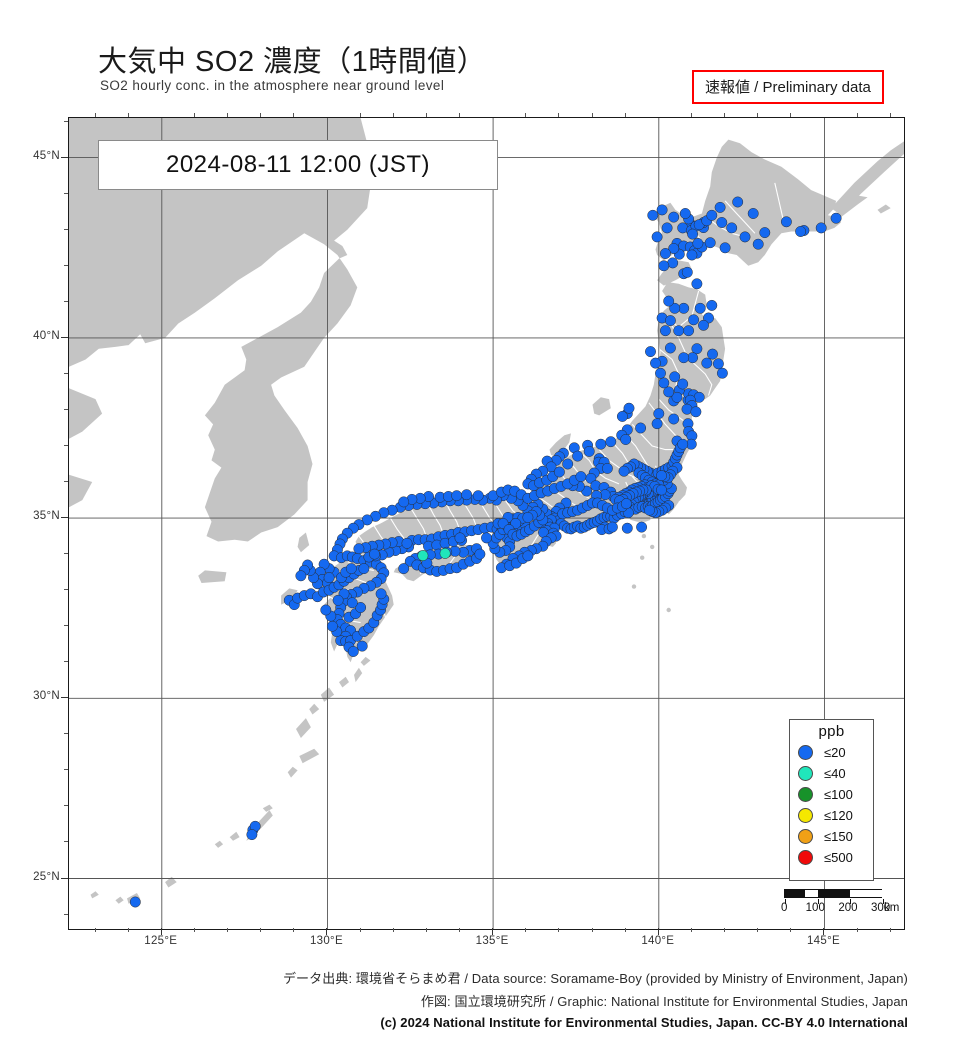  I want to click on legend-row-100: ≤100, so click(831, 794).